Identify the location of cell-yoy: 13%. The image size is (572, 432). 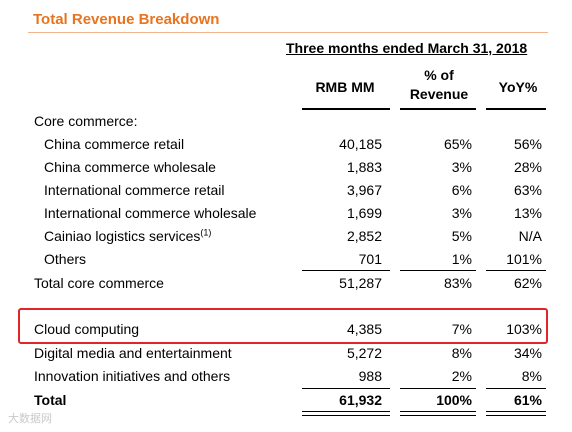
(527, 213).